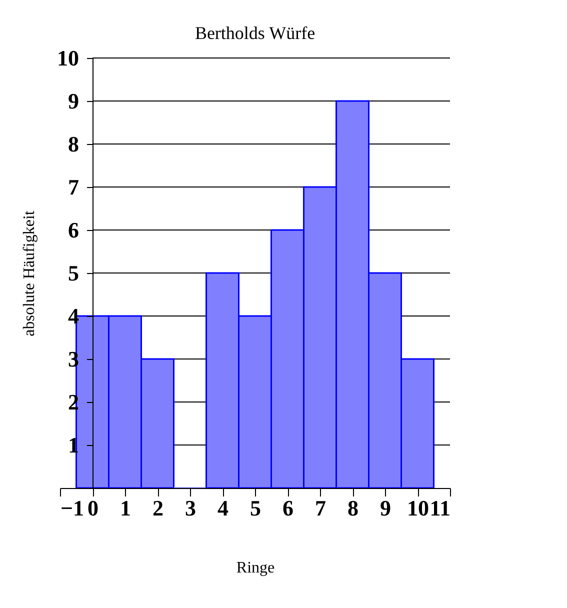 The width and height of the screenshot is (567, 608). What do you see at coordinates (418, 508) in the screenshot?
I see `x-tick-label: 10` at bounding box center [418, 508].